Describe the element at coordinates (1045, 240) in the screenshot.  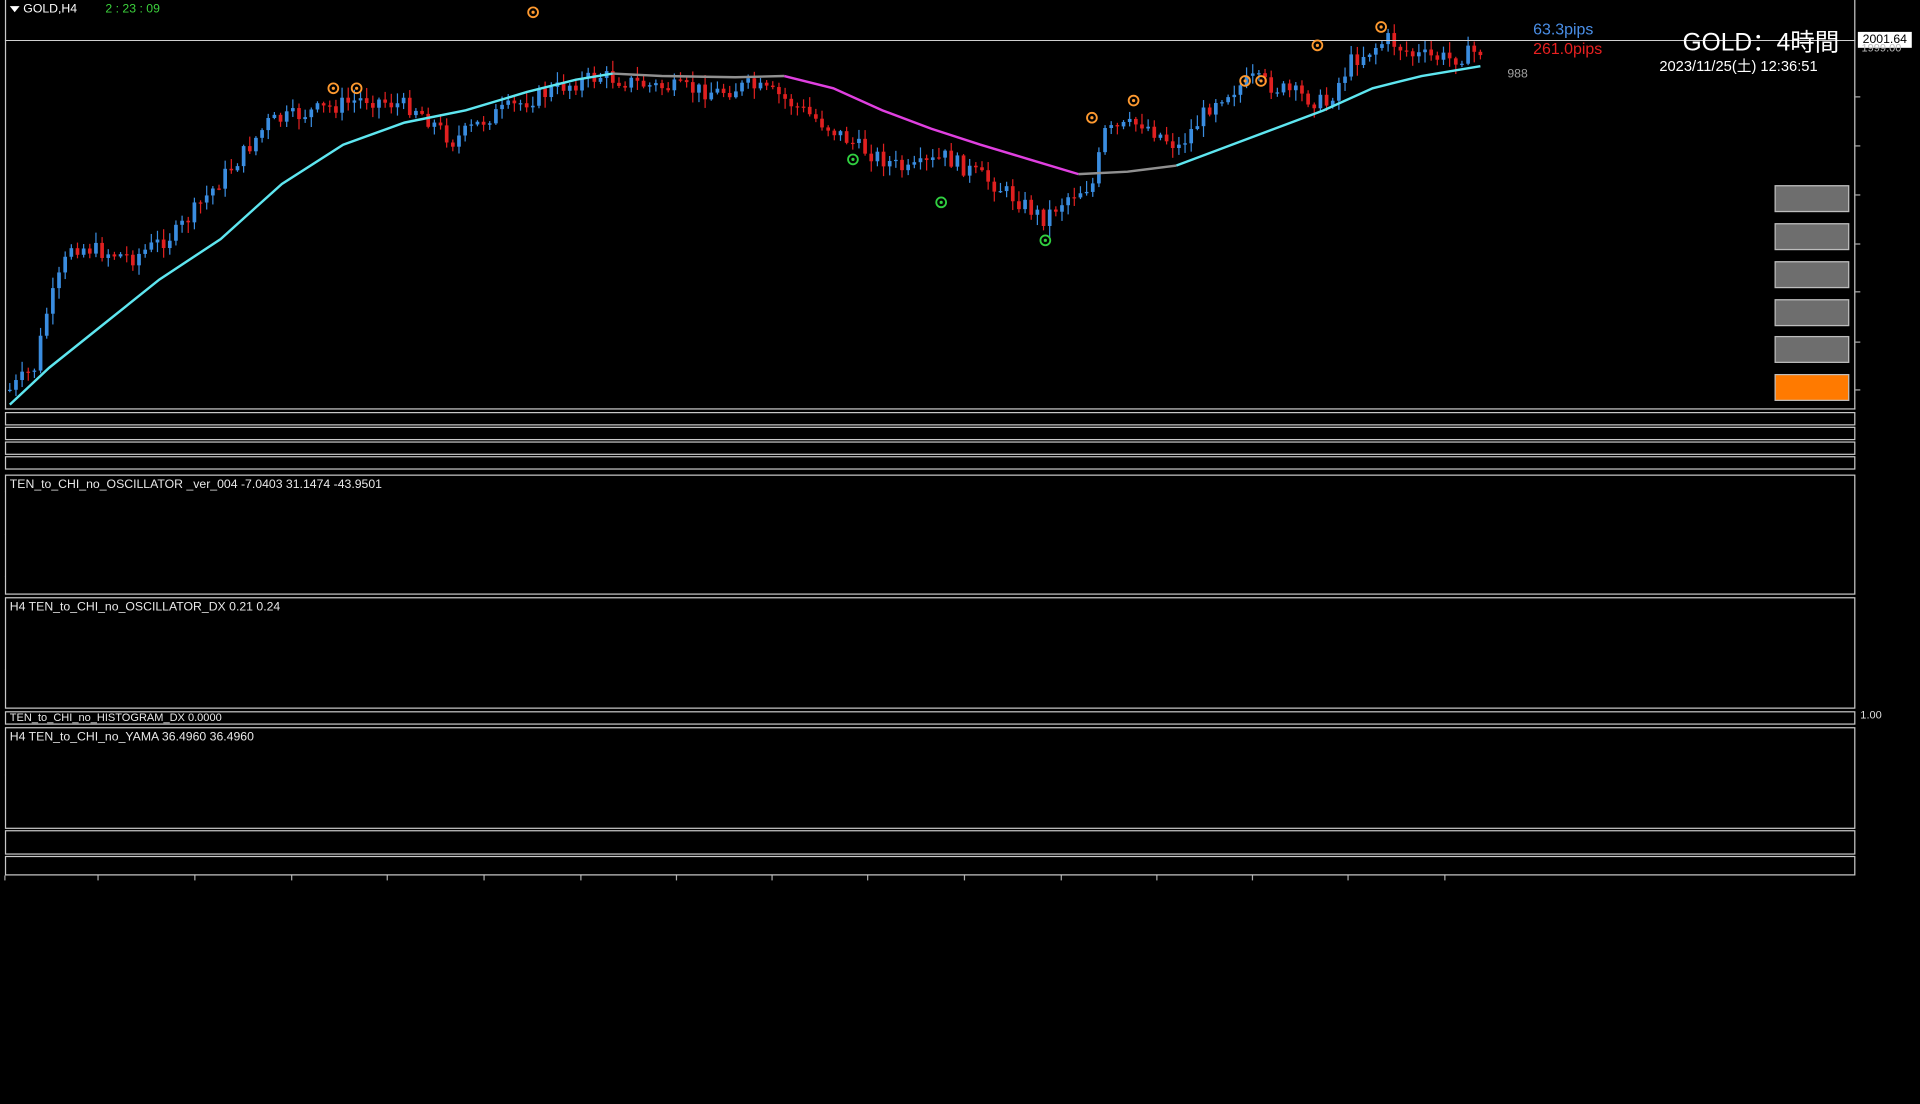
I see `green-signal-dot` at that location.